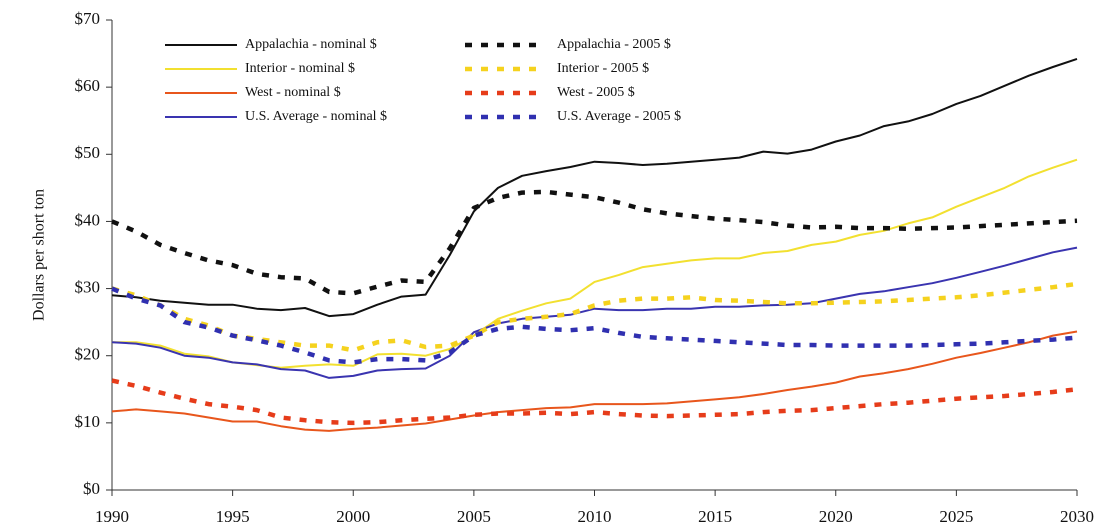 The image size is (1100, 531). I want to click on legend-label: Appalachia - 2005 $, so click(614, 44).